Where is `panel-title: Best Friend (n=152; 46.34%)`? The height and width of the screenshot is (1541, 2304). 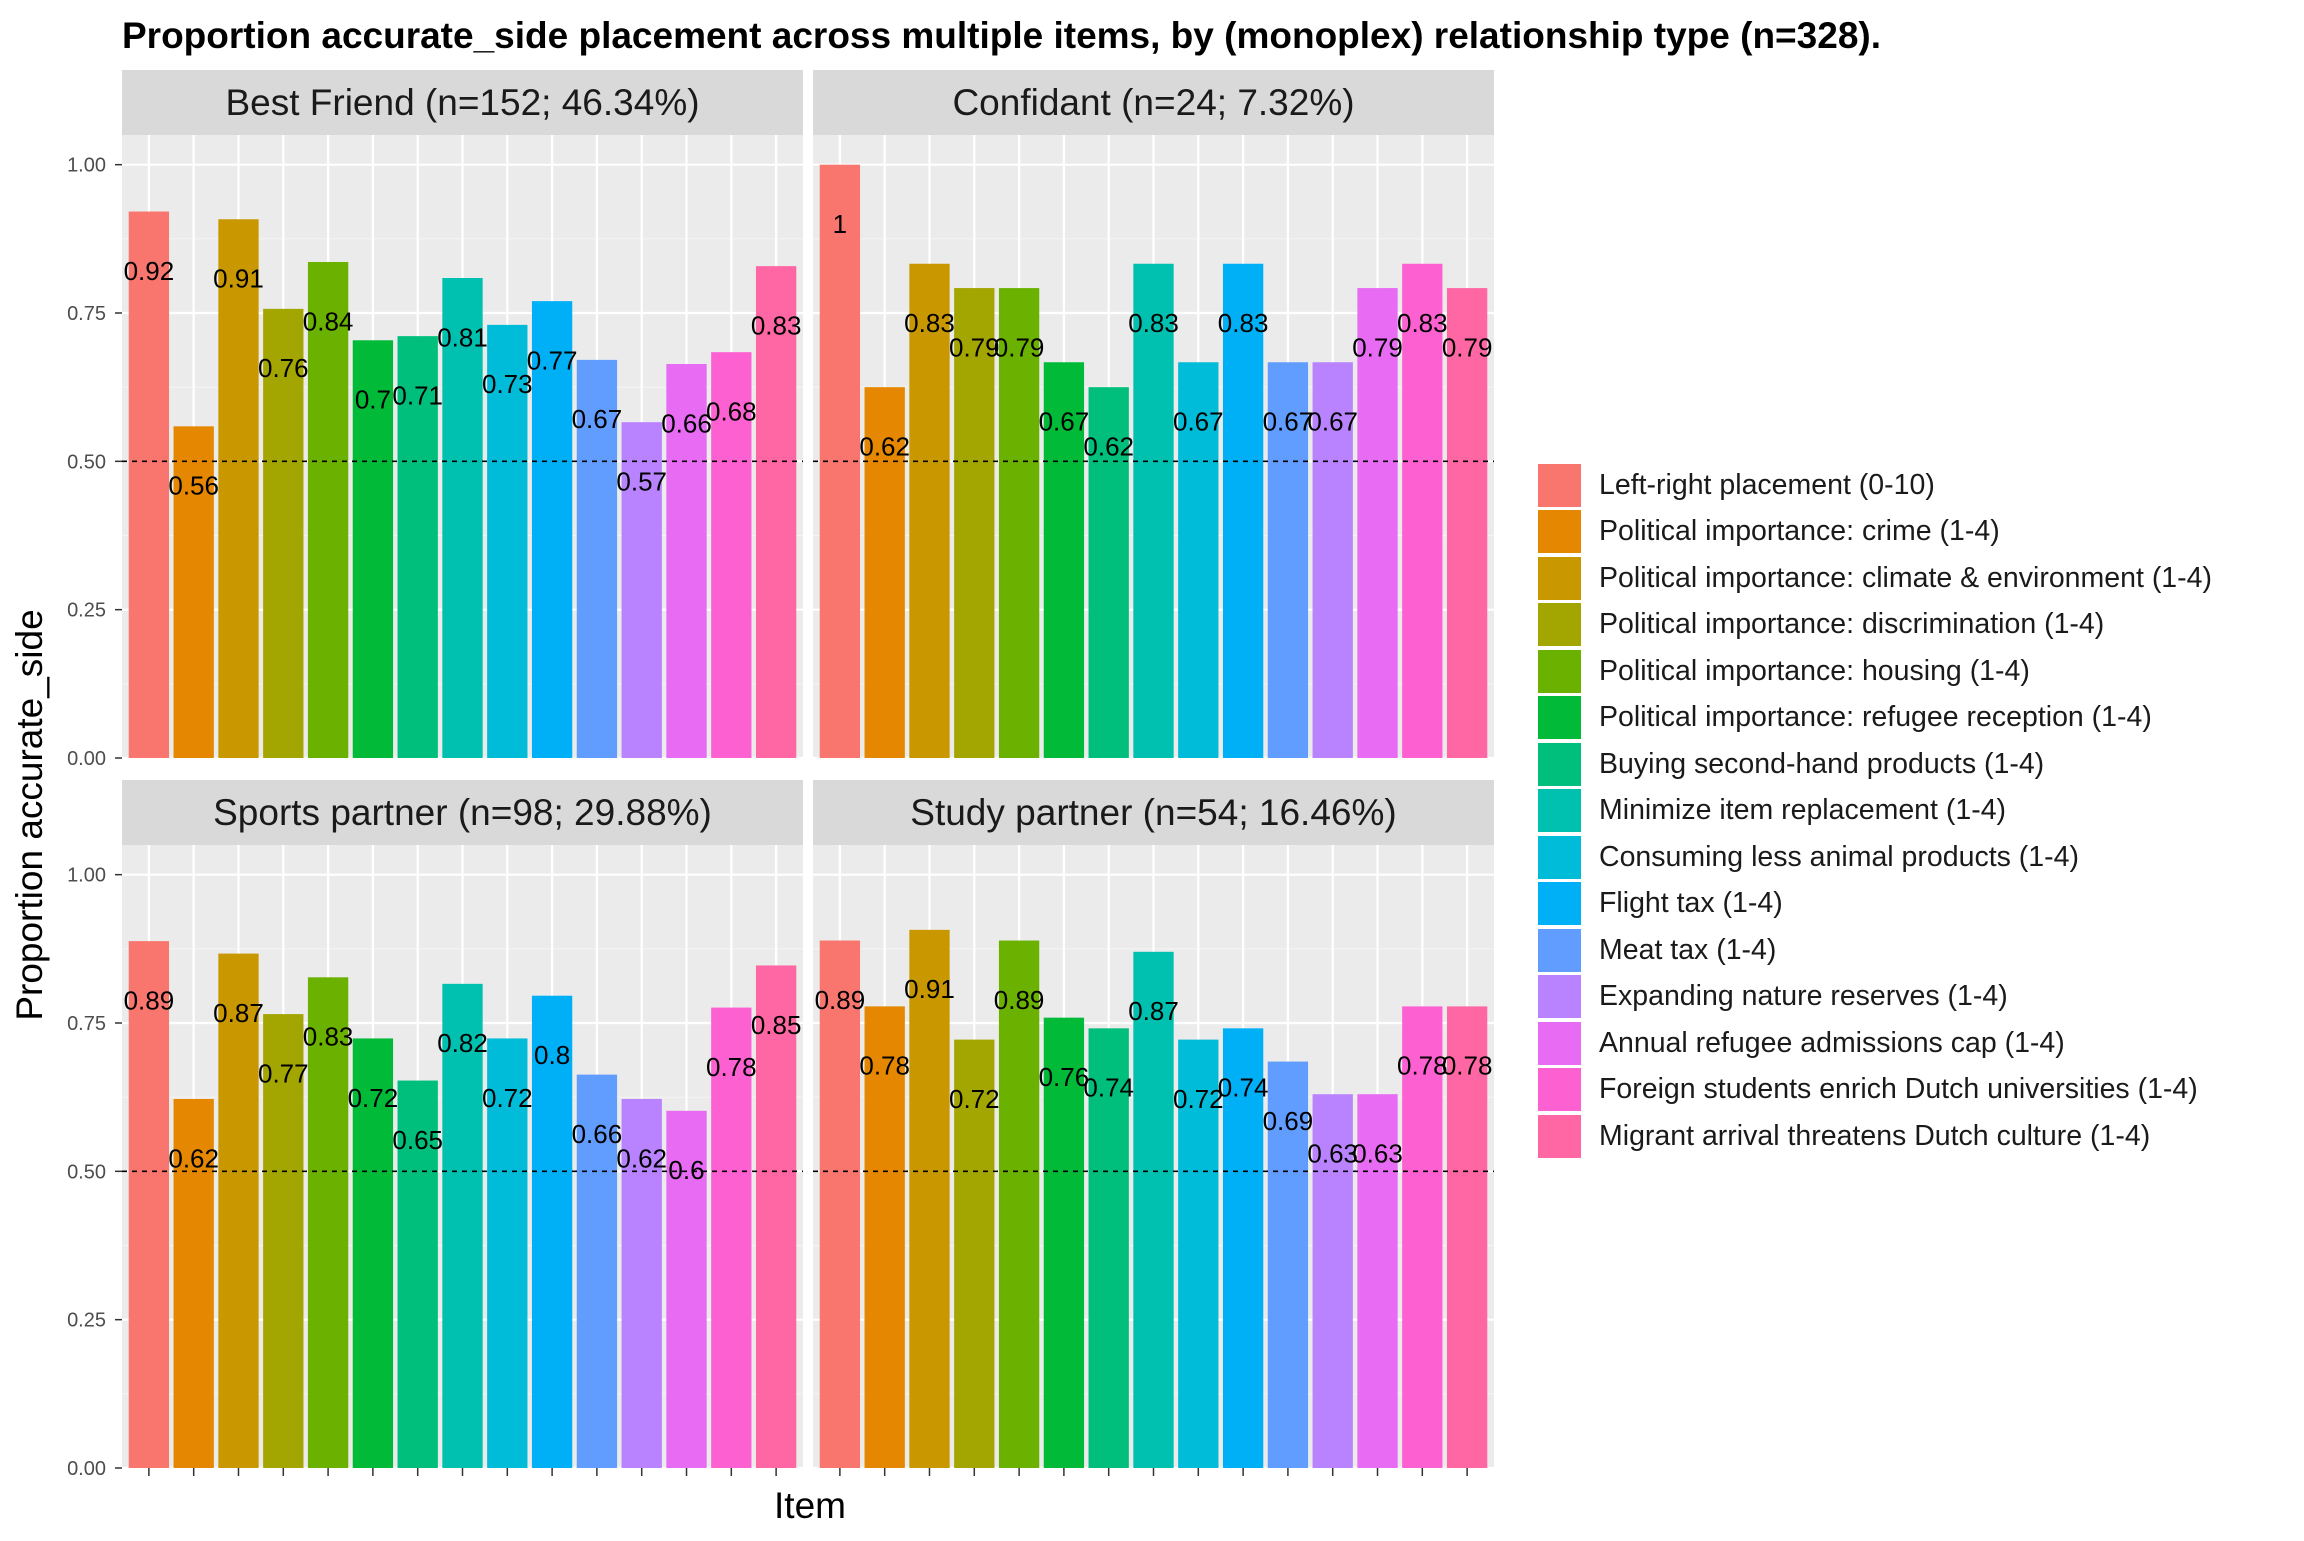
panel-title: Best Friend (n=152; 46.34%) is located at coordinates (462, 102).